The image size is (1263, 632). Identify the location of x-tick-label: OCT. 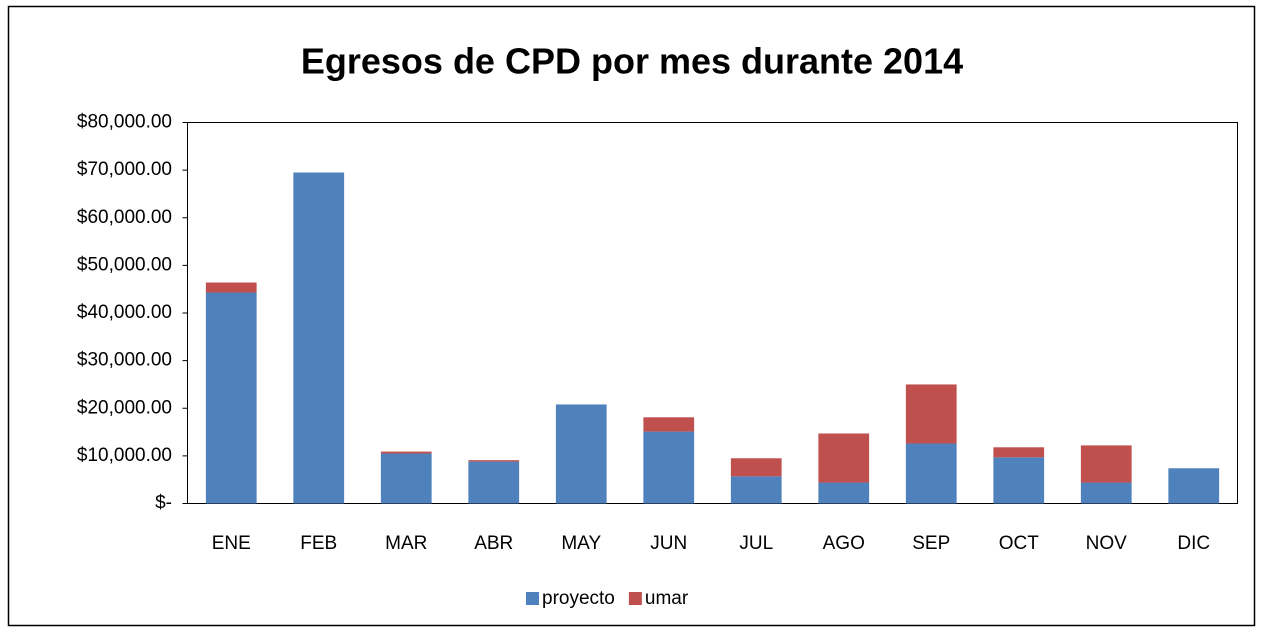
(1019, 543).